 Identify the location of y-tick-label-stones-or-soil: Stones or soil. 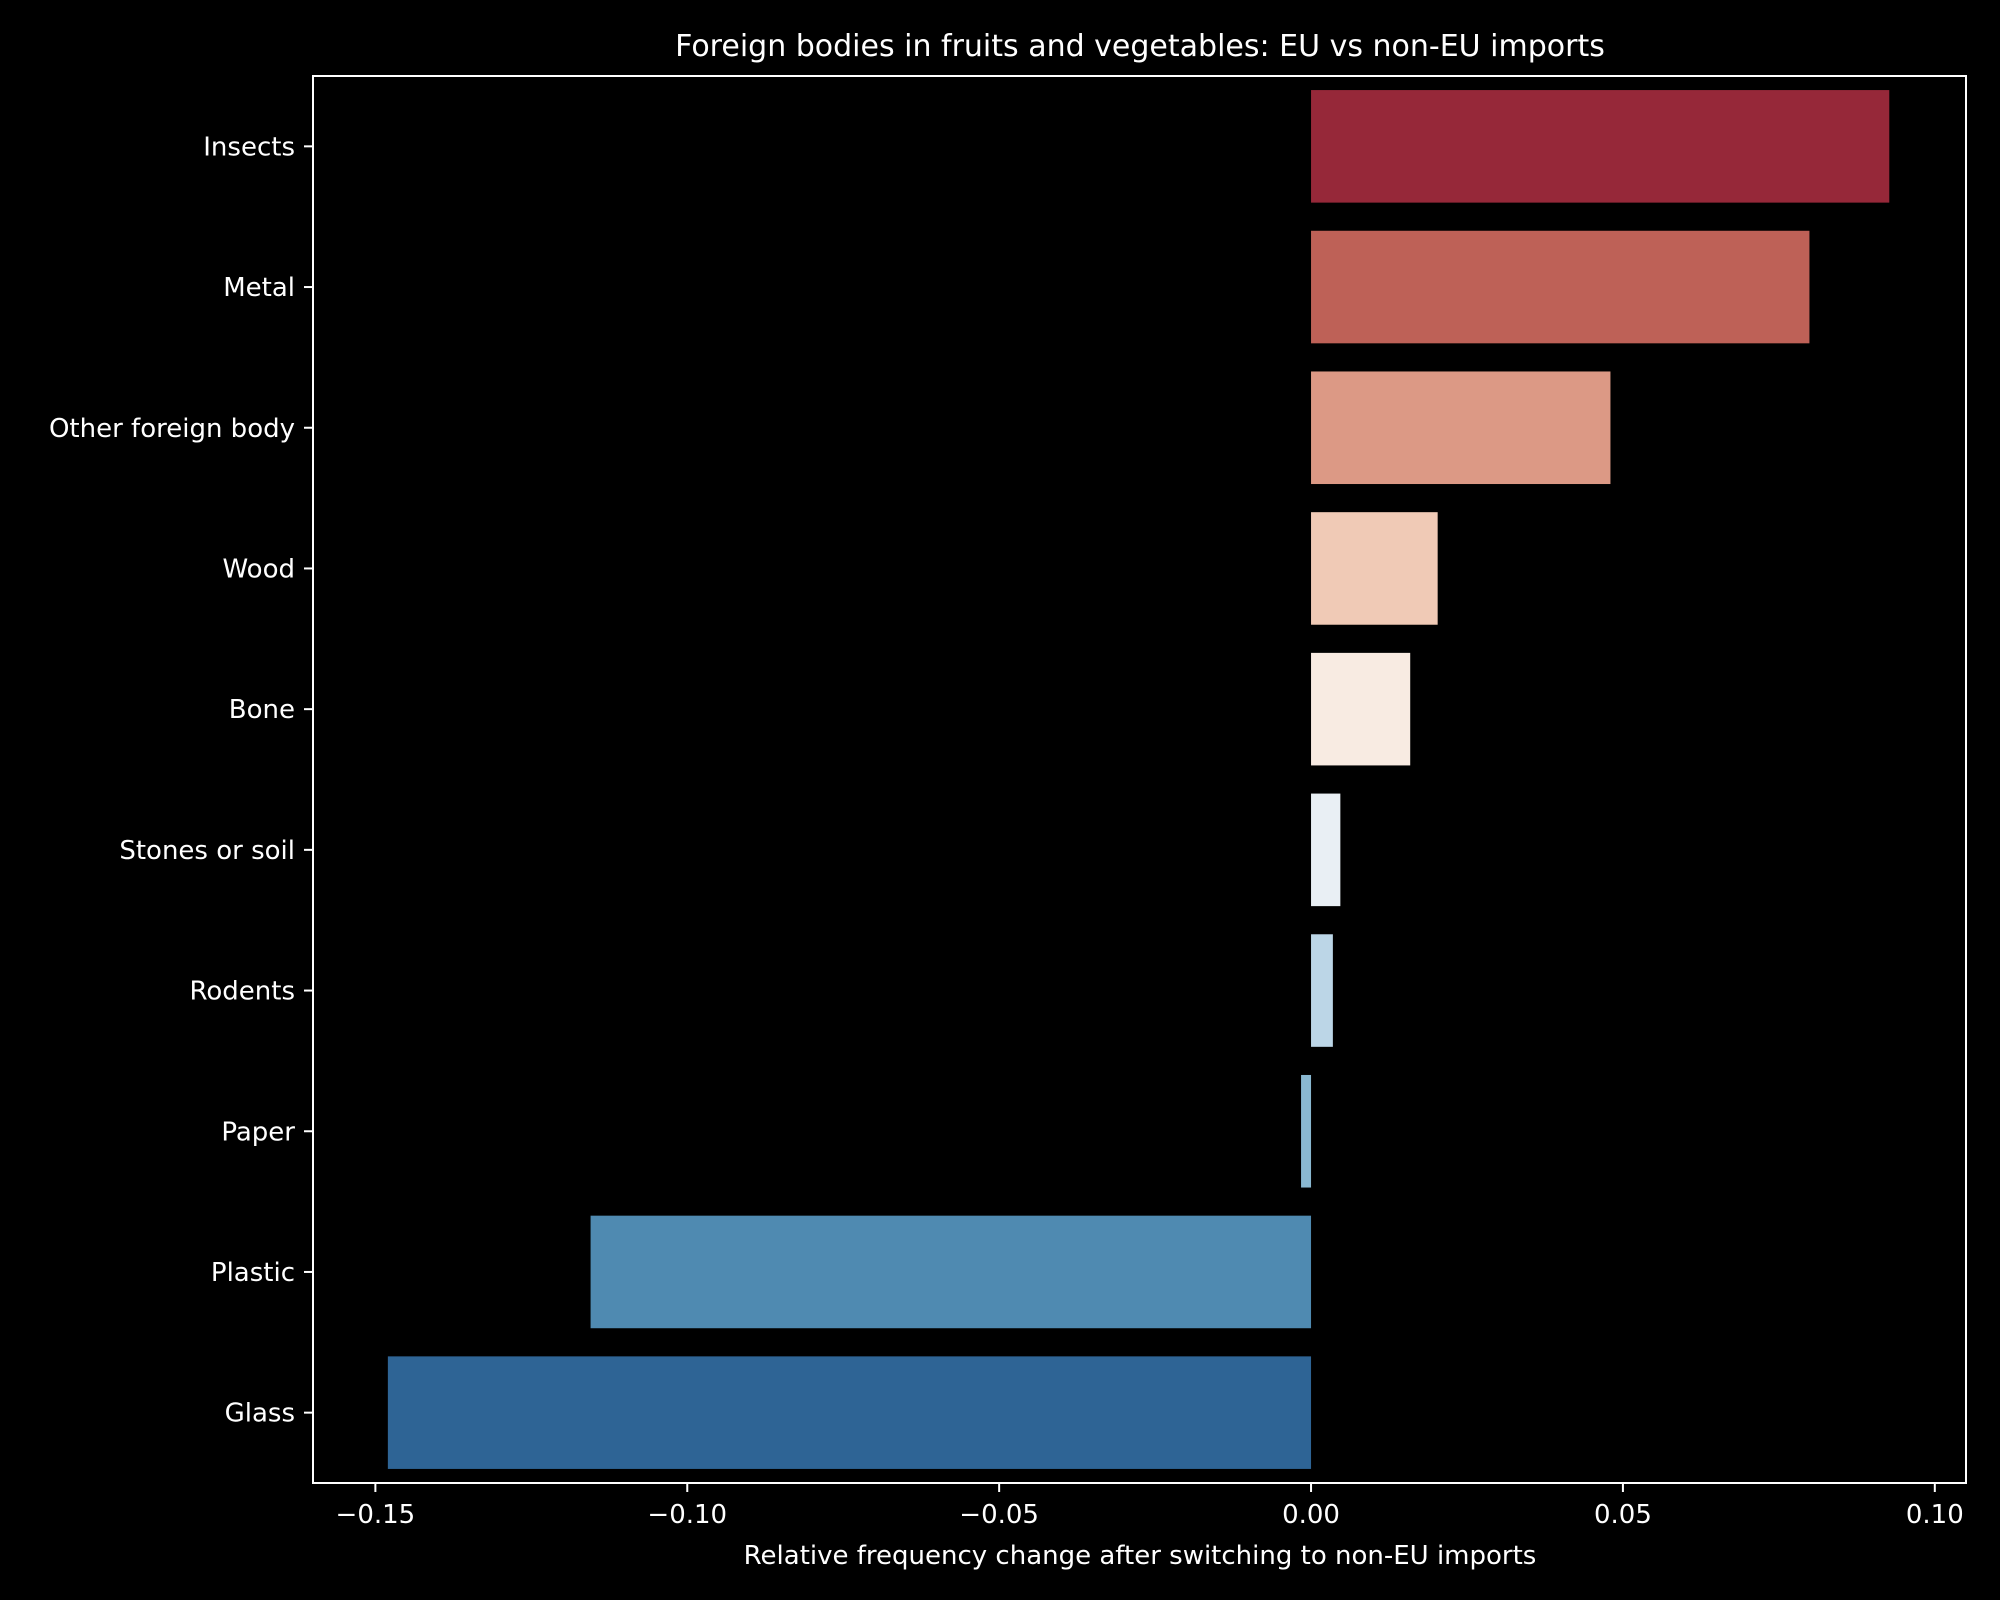
(207, 851).